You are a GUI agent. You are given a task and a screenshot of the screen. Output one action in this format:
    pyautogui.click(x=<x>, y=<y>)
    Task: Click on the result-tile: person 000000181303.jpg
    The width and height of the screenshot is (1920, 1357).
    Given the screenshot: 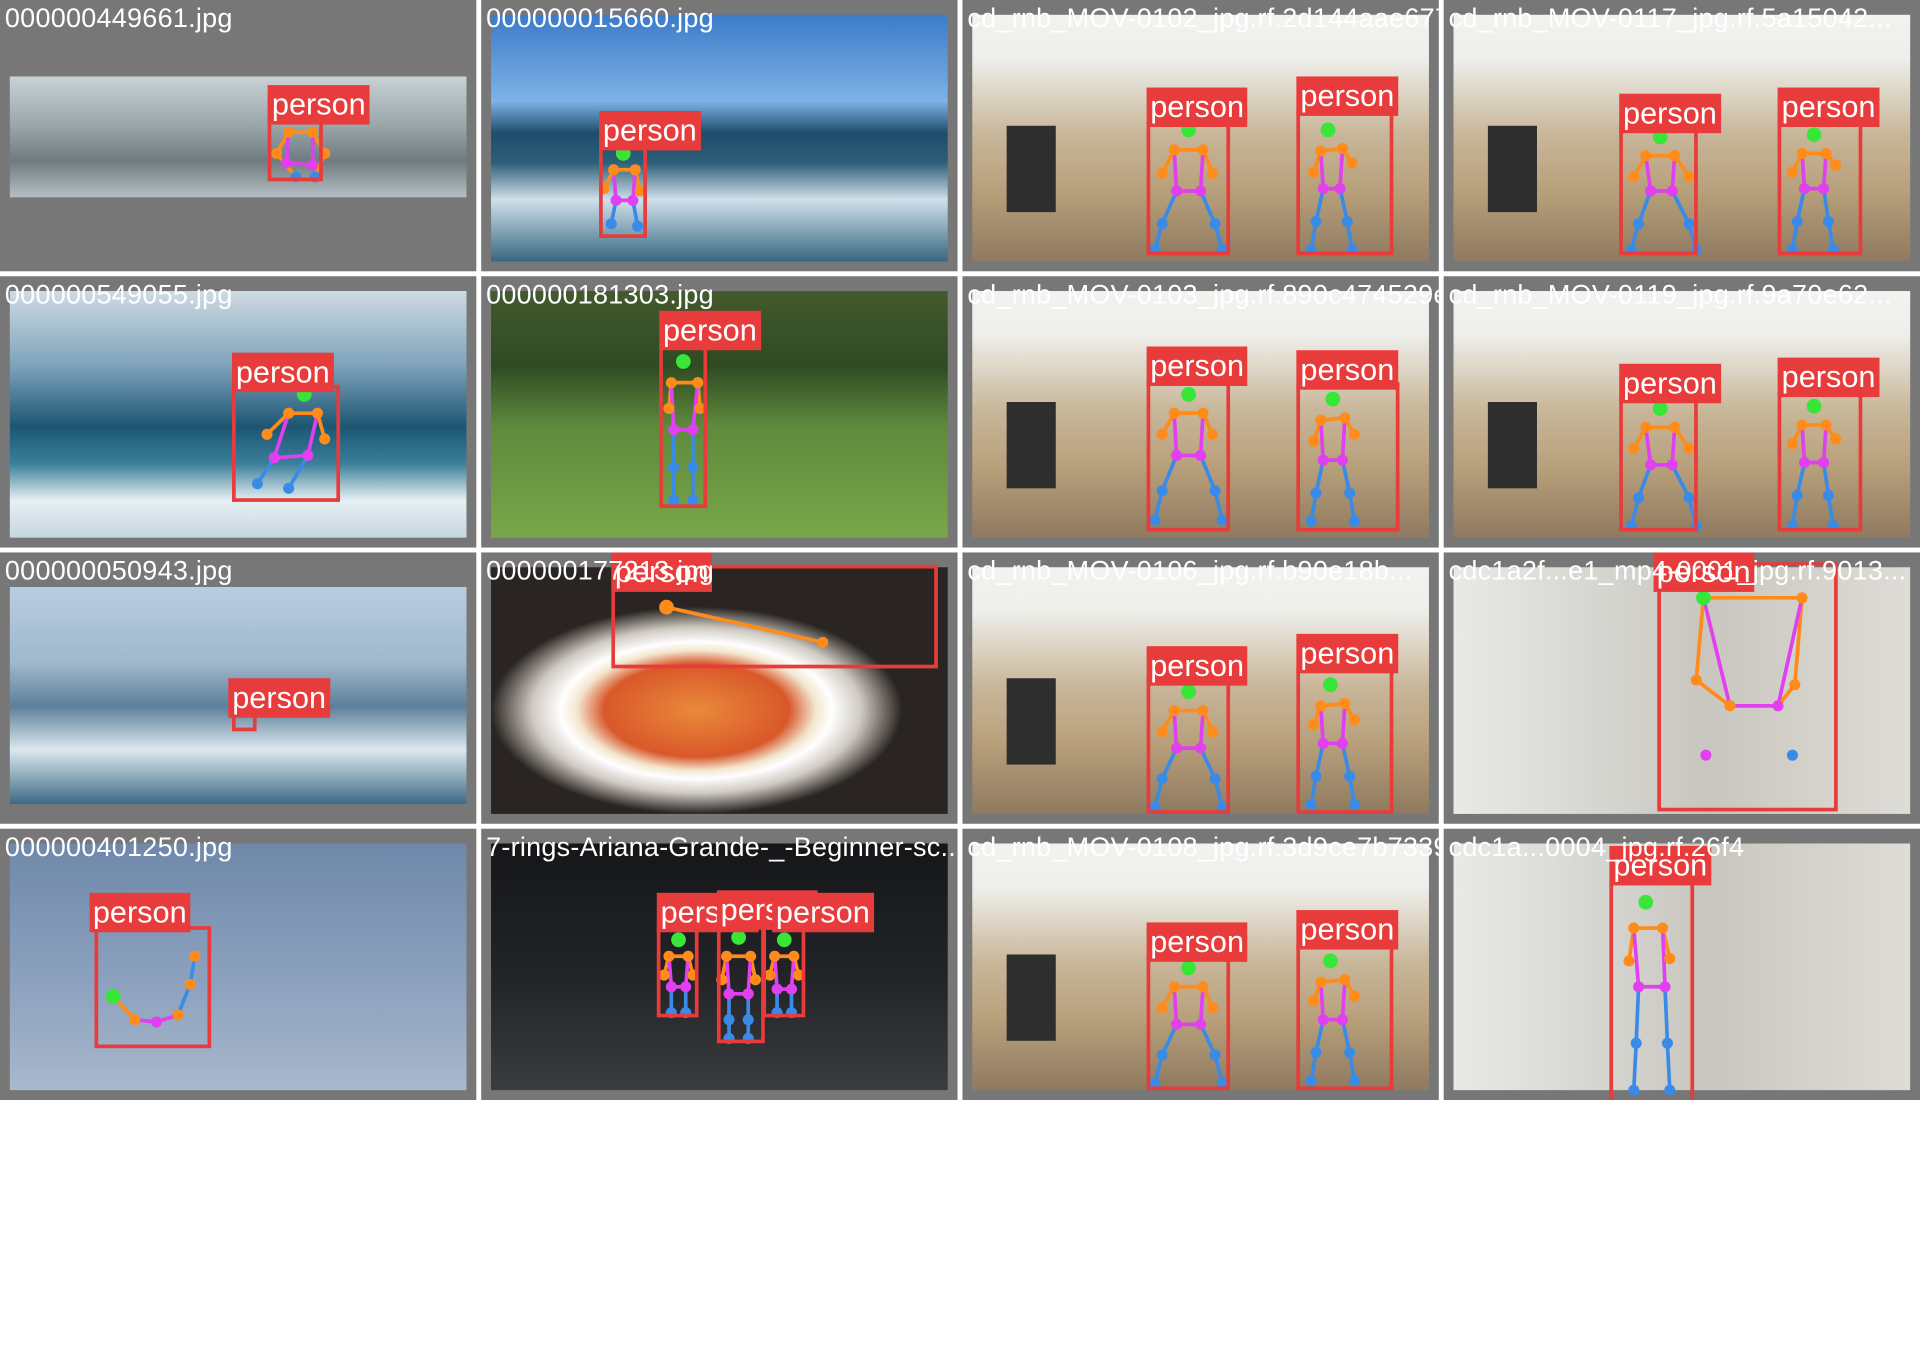 What is the action you would take?
    pyautogui.click(x=719, y=412)
    